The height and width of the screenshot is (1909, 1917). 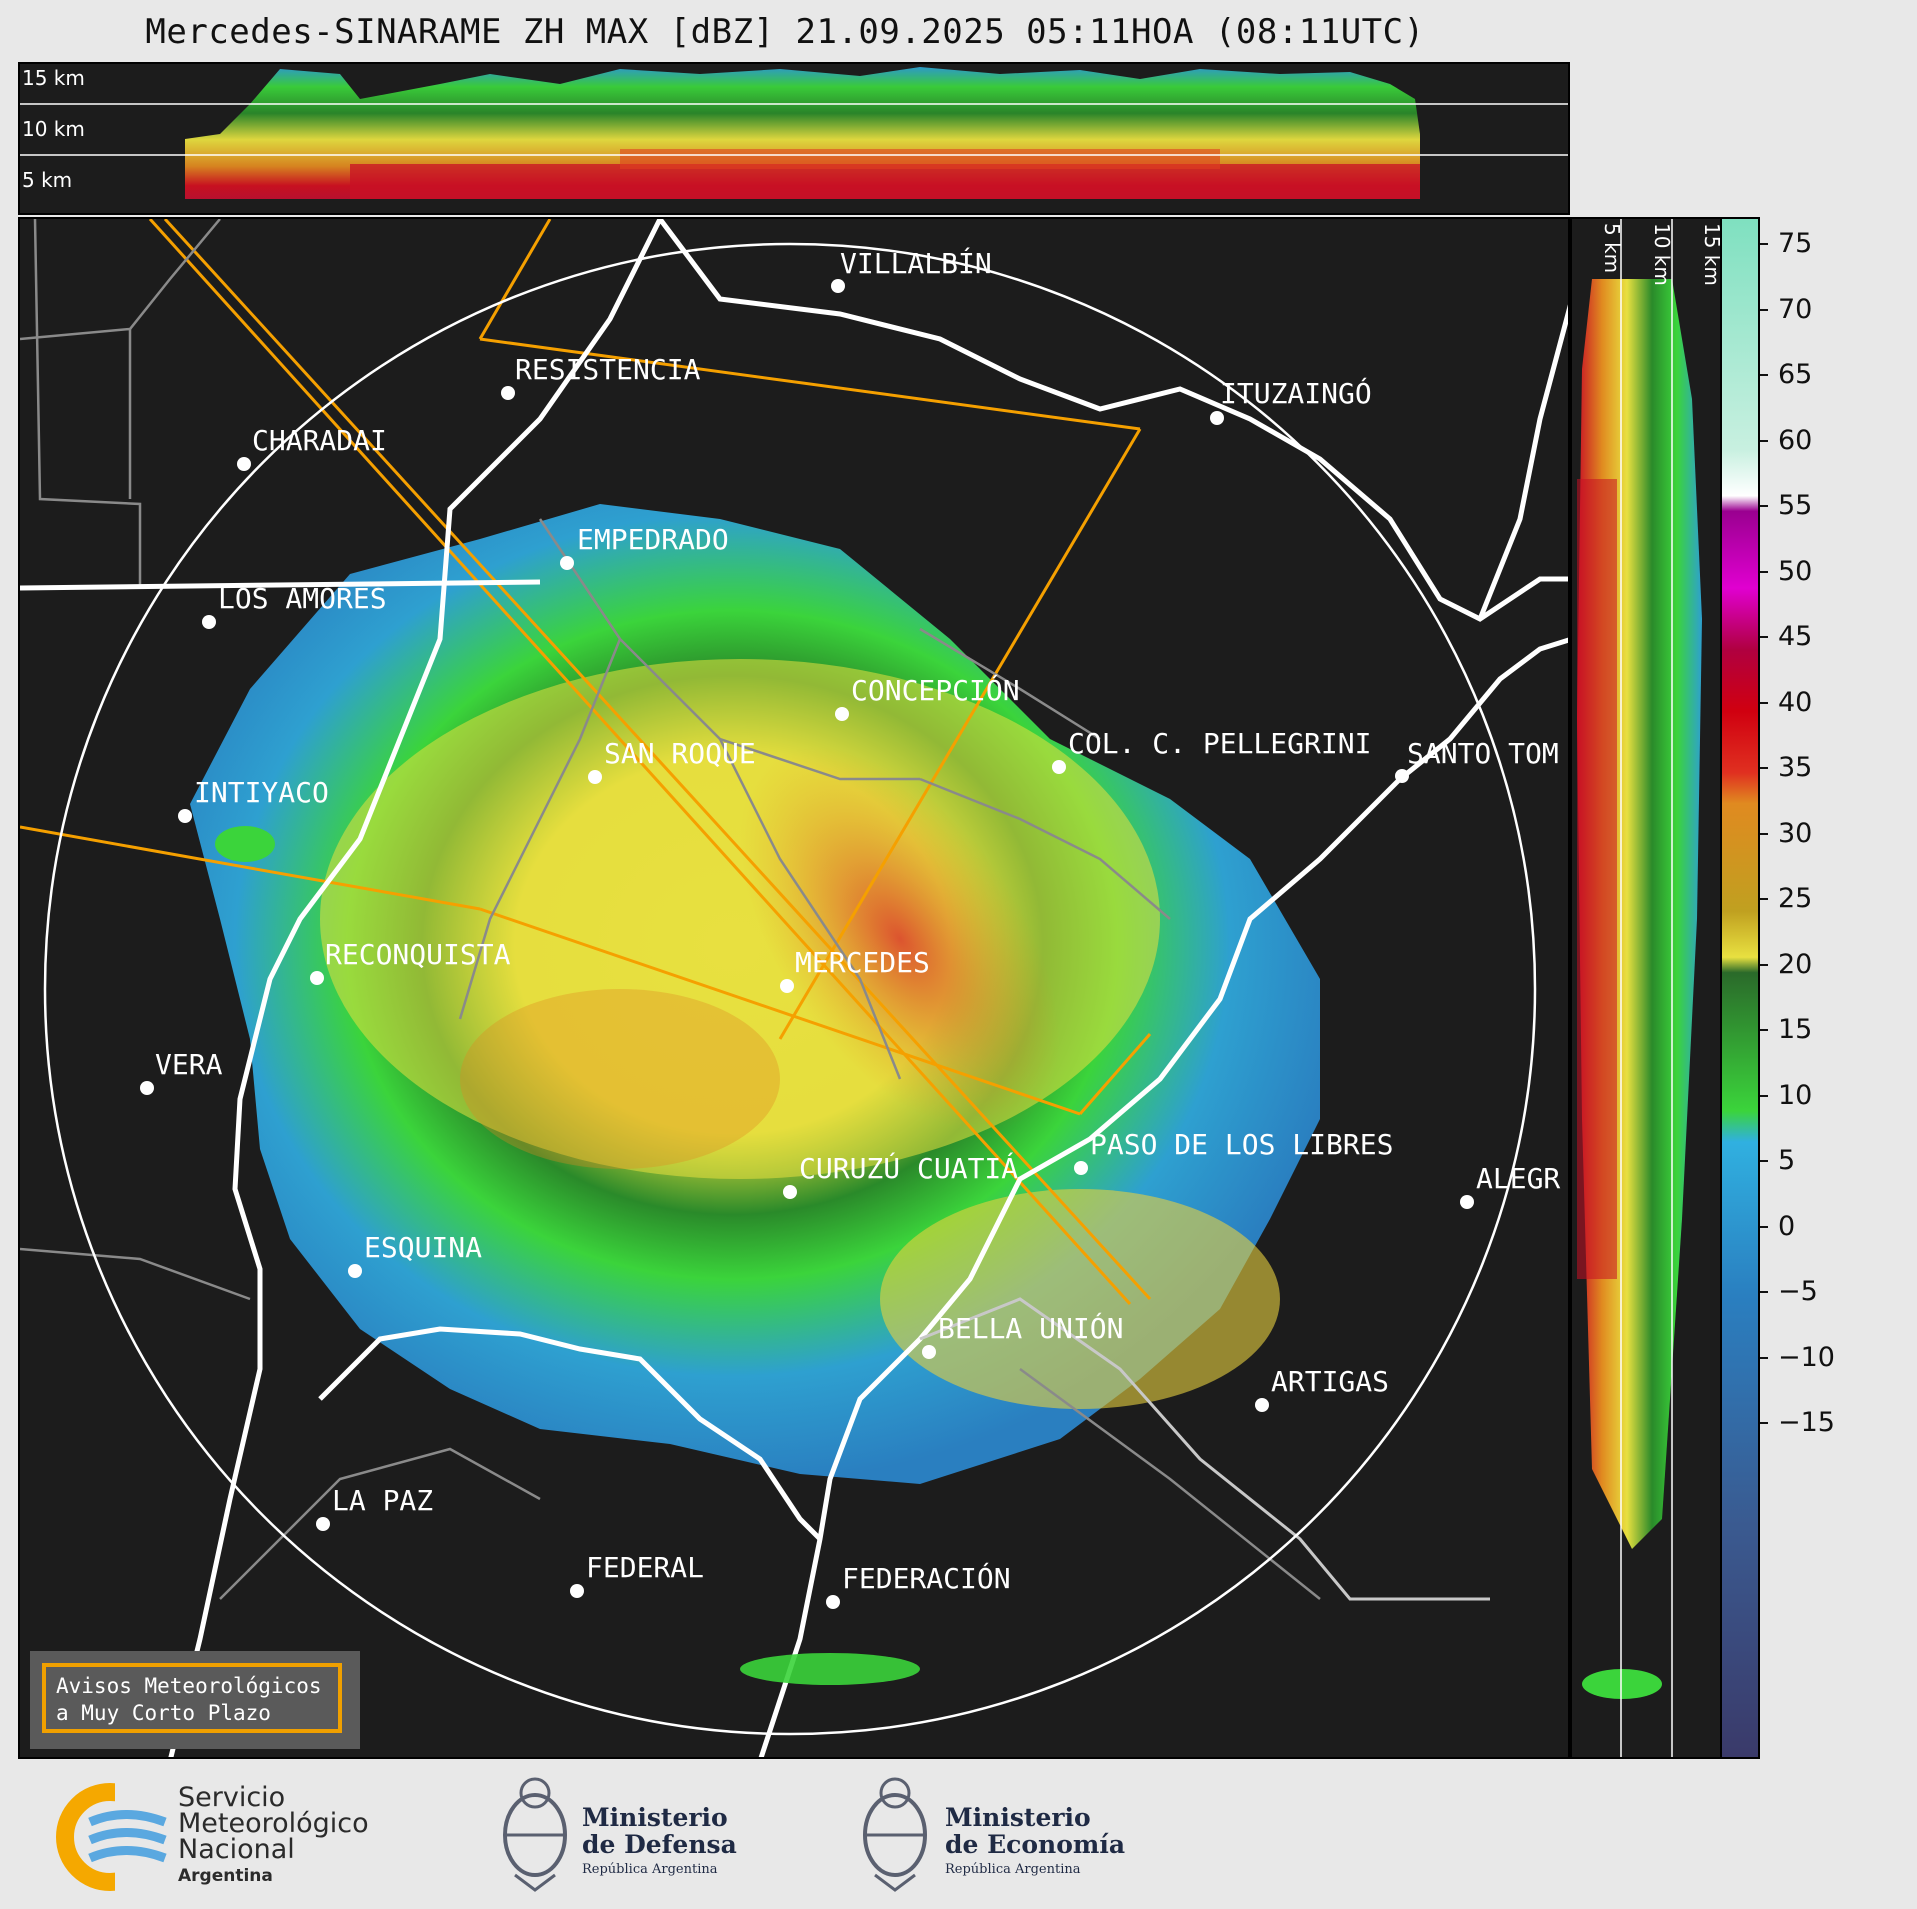 I want to click on city-dot-charadai, so click(x=244, y=464).